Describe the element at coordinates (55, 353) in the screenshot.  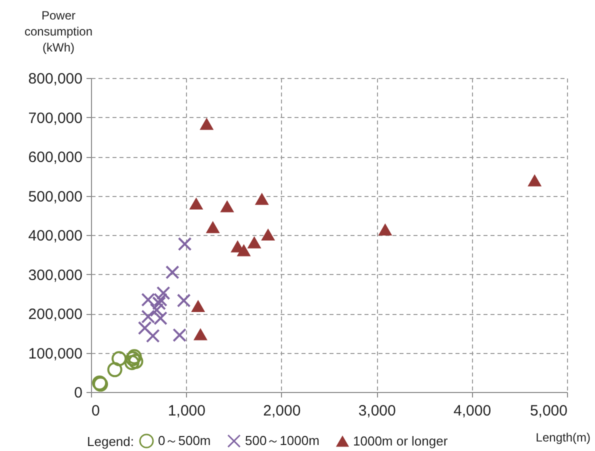
I see `y-tick-label: 100,000` at that location.